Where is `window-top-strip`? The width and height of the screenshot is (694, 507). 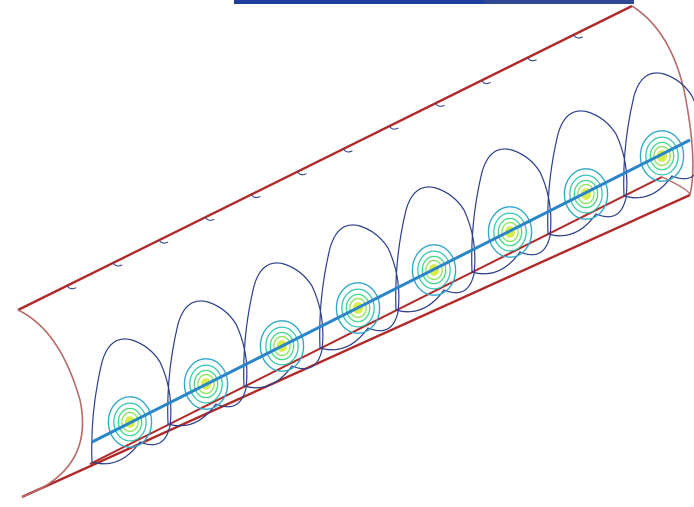
window-top-strip is located at coordinates (434, 2).